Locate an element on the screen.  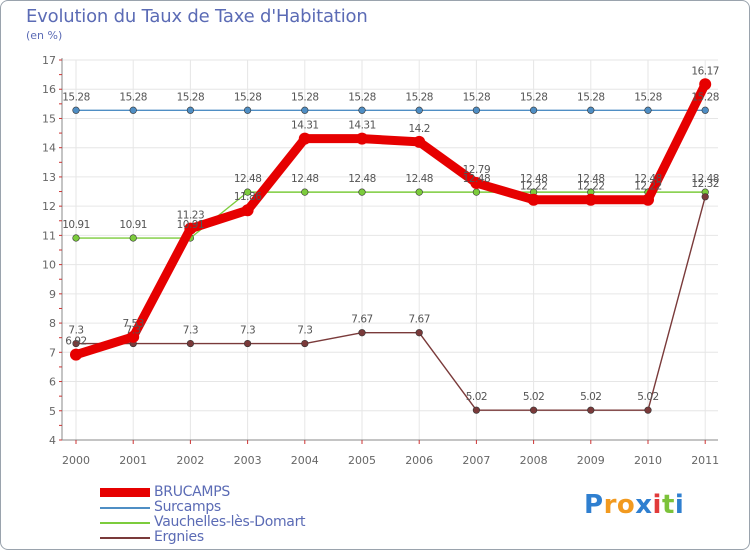
x-tick-label: 2003 is located at coordinates (248, 460).